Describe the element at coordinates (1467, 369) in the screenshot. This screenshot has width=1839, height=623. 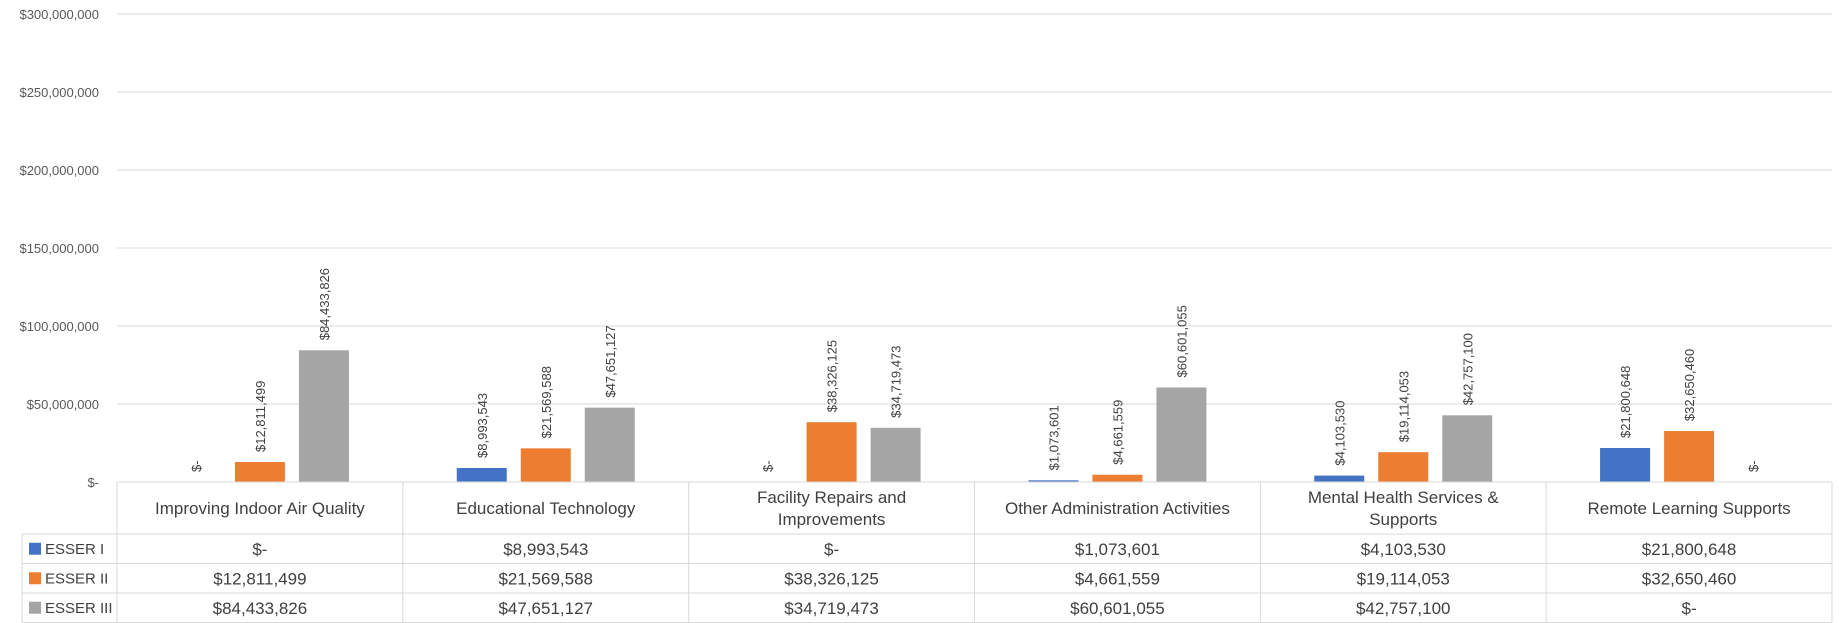
I see `data-label: $42,757,100` at that location.